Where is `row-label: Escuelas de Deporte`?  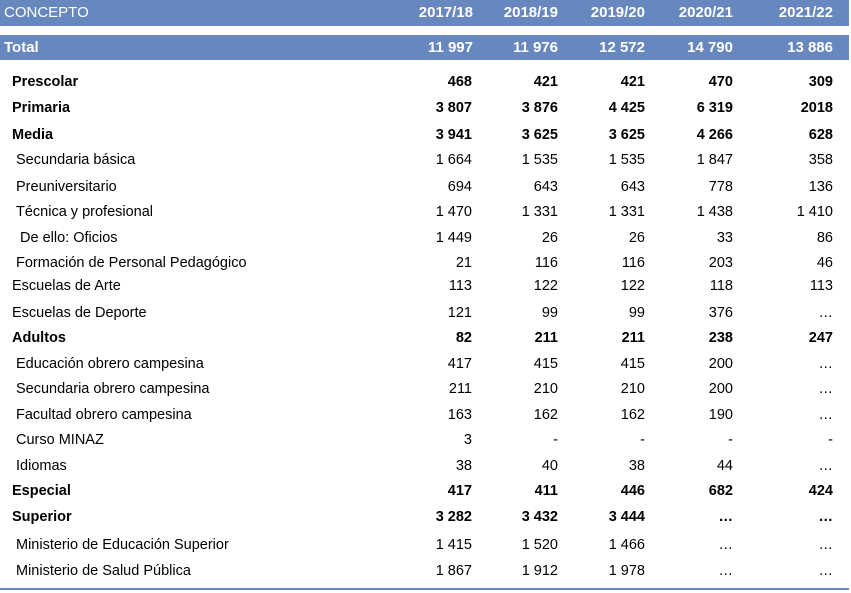 row-label: Escuelas de Deporte is located at coordinates (79, 313).